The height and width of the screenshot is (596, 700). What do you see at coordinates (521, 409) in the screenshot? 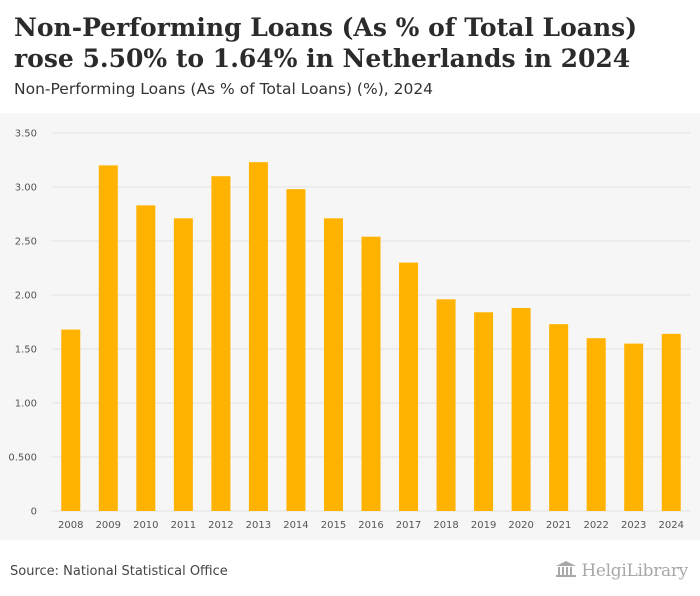
I see `bar-2020` at bounding box center [521, 409].